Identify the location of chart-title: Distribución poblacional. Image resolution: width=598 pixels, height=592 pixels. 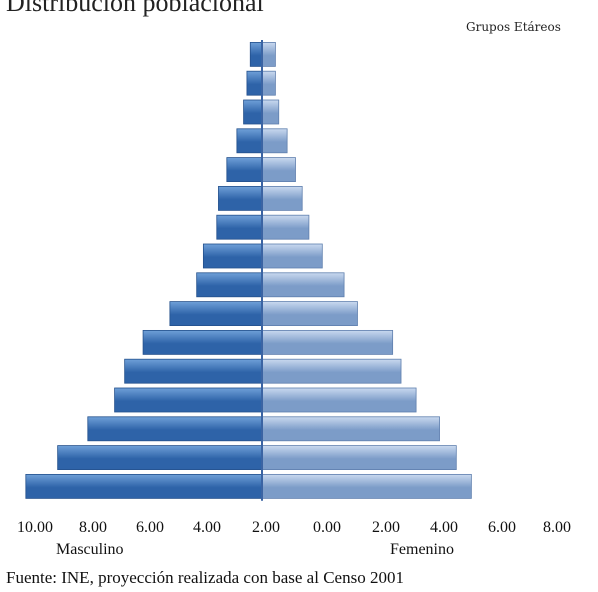
(135, 8).